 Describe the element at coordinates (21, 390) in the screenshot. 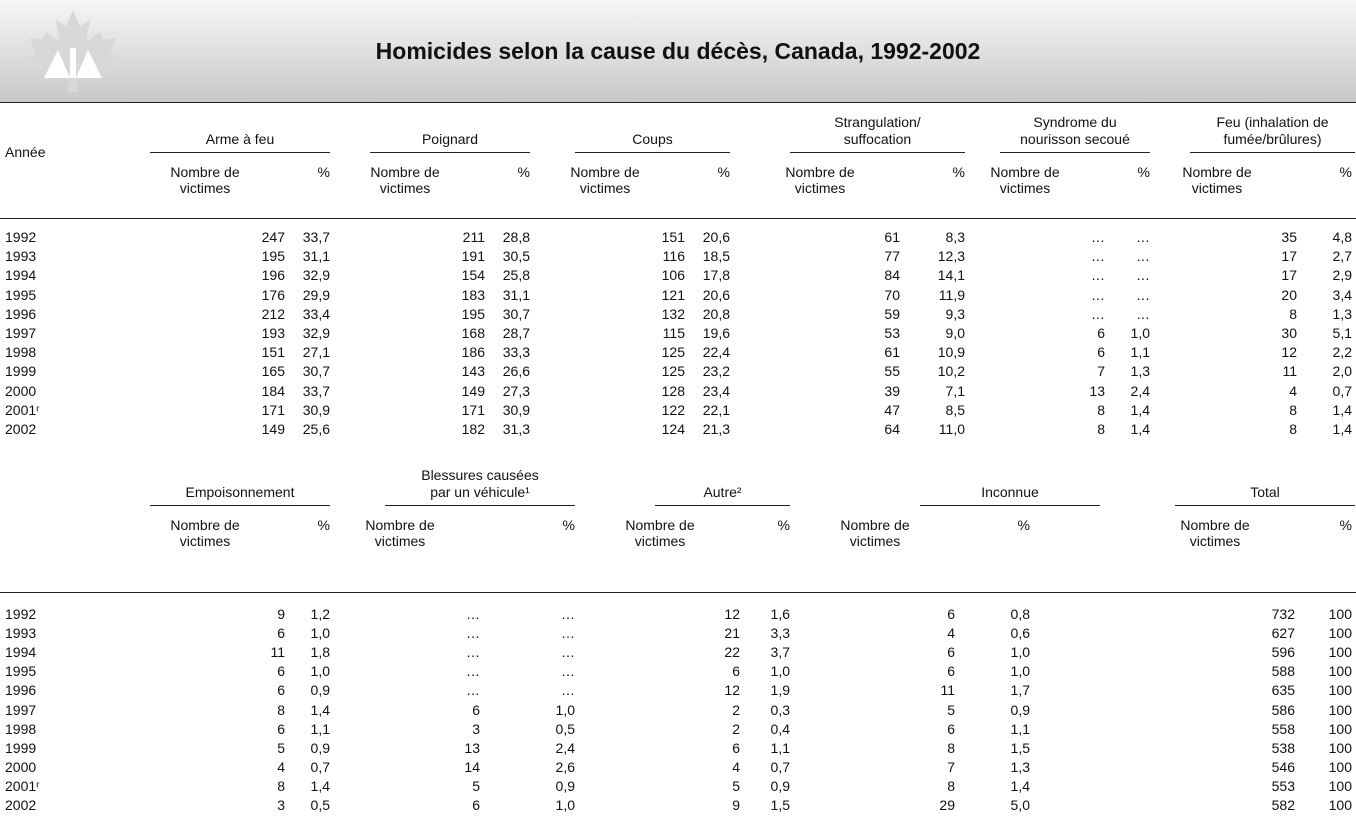

I see `year: 2000` at that location.